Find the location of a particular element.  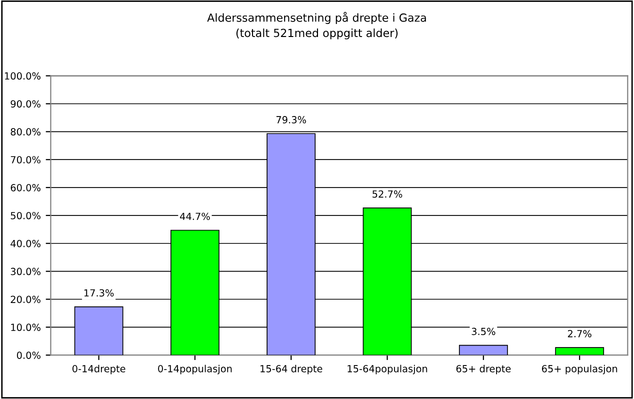

x-tick-label: 0-14populasjon is located at coordinates (195, 369).